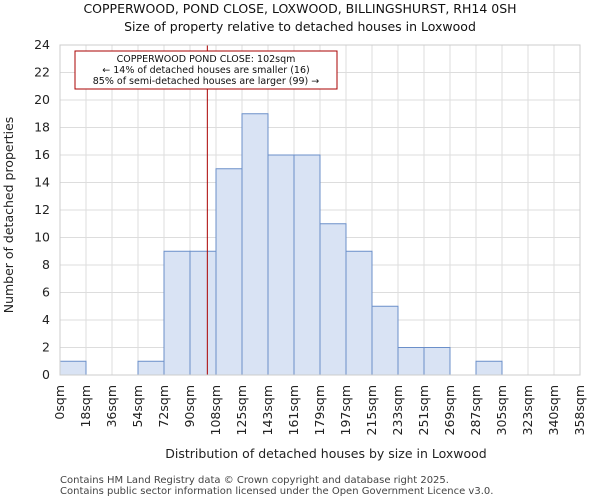 The image size is (600, 500). What do you see at coordinates (42, 209) in the screenshot?
I see `y-tick-12: 12` at bounding box center [42, 209].